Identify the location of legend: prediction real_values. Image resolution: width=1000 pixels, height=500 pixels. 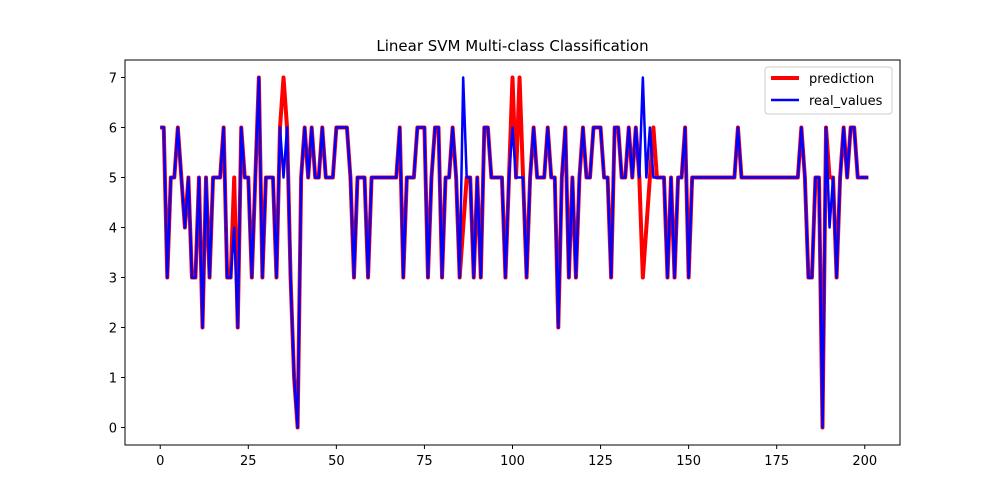
(828, 90).